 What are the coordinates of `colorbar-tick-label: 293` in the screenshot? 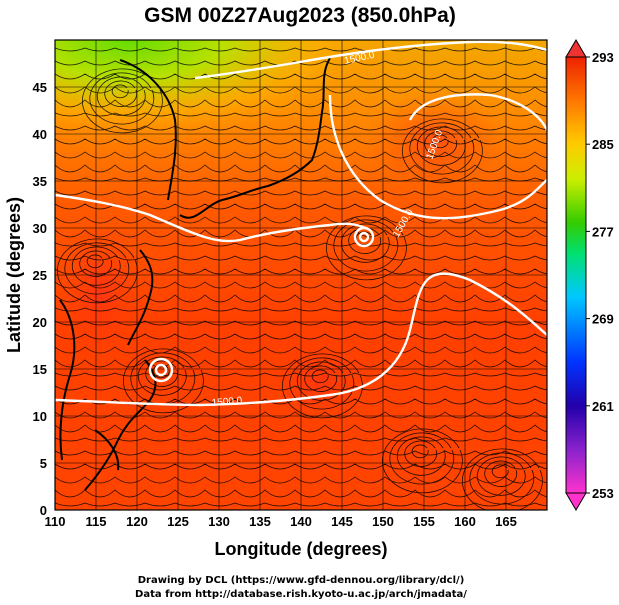 It's located at (603, 57).